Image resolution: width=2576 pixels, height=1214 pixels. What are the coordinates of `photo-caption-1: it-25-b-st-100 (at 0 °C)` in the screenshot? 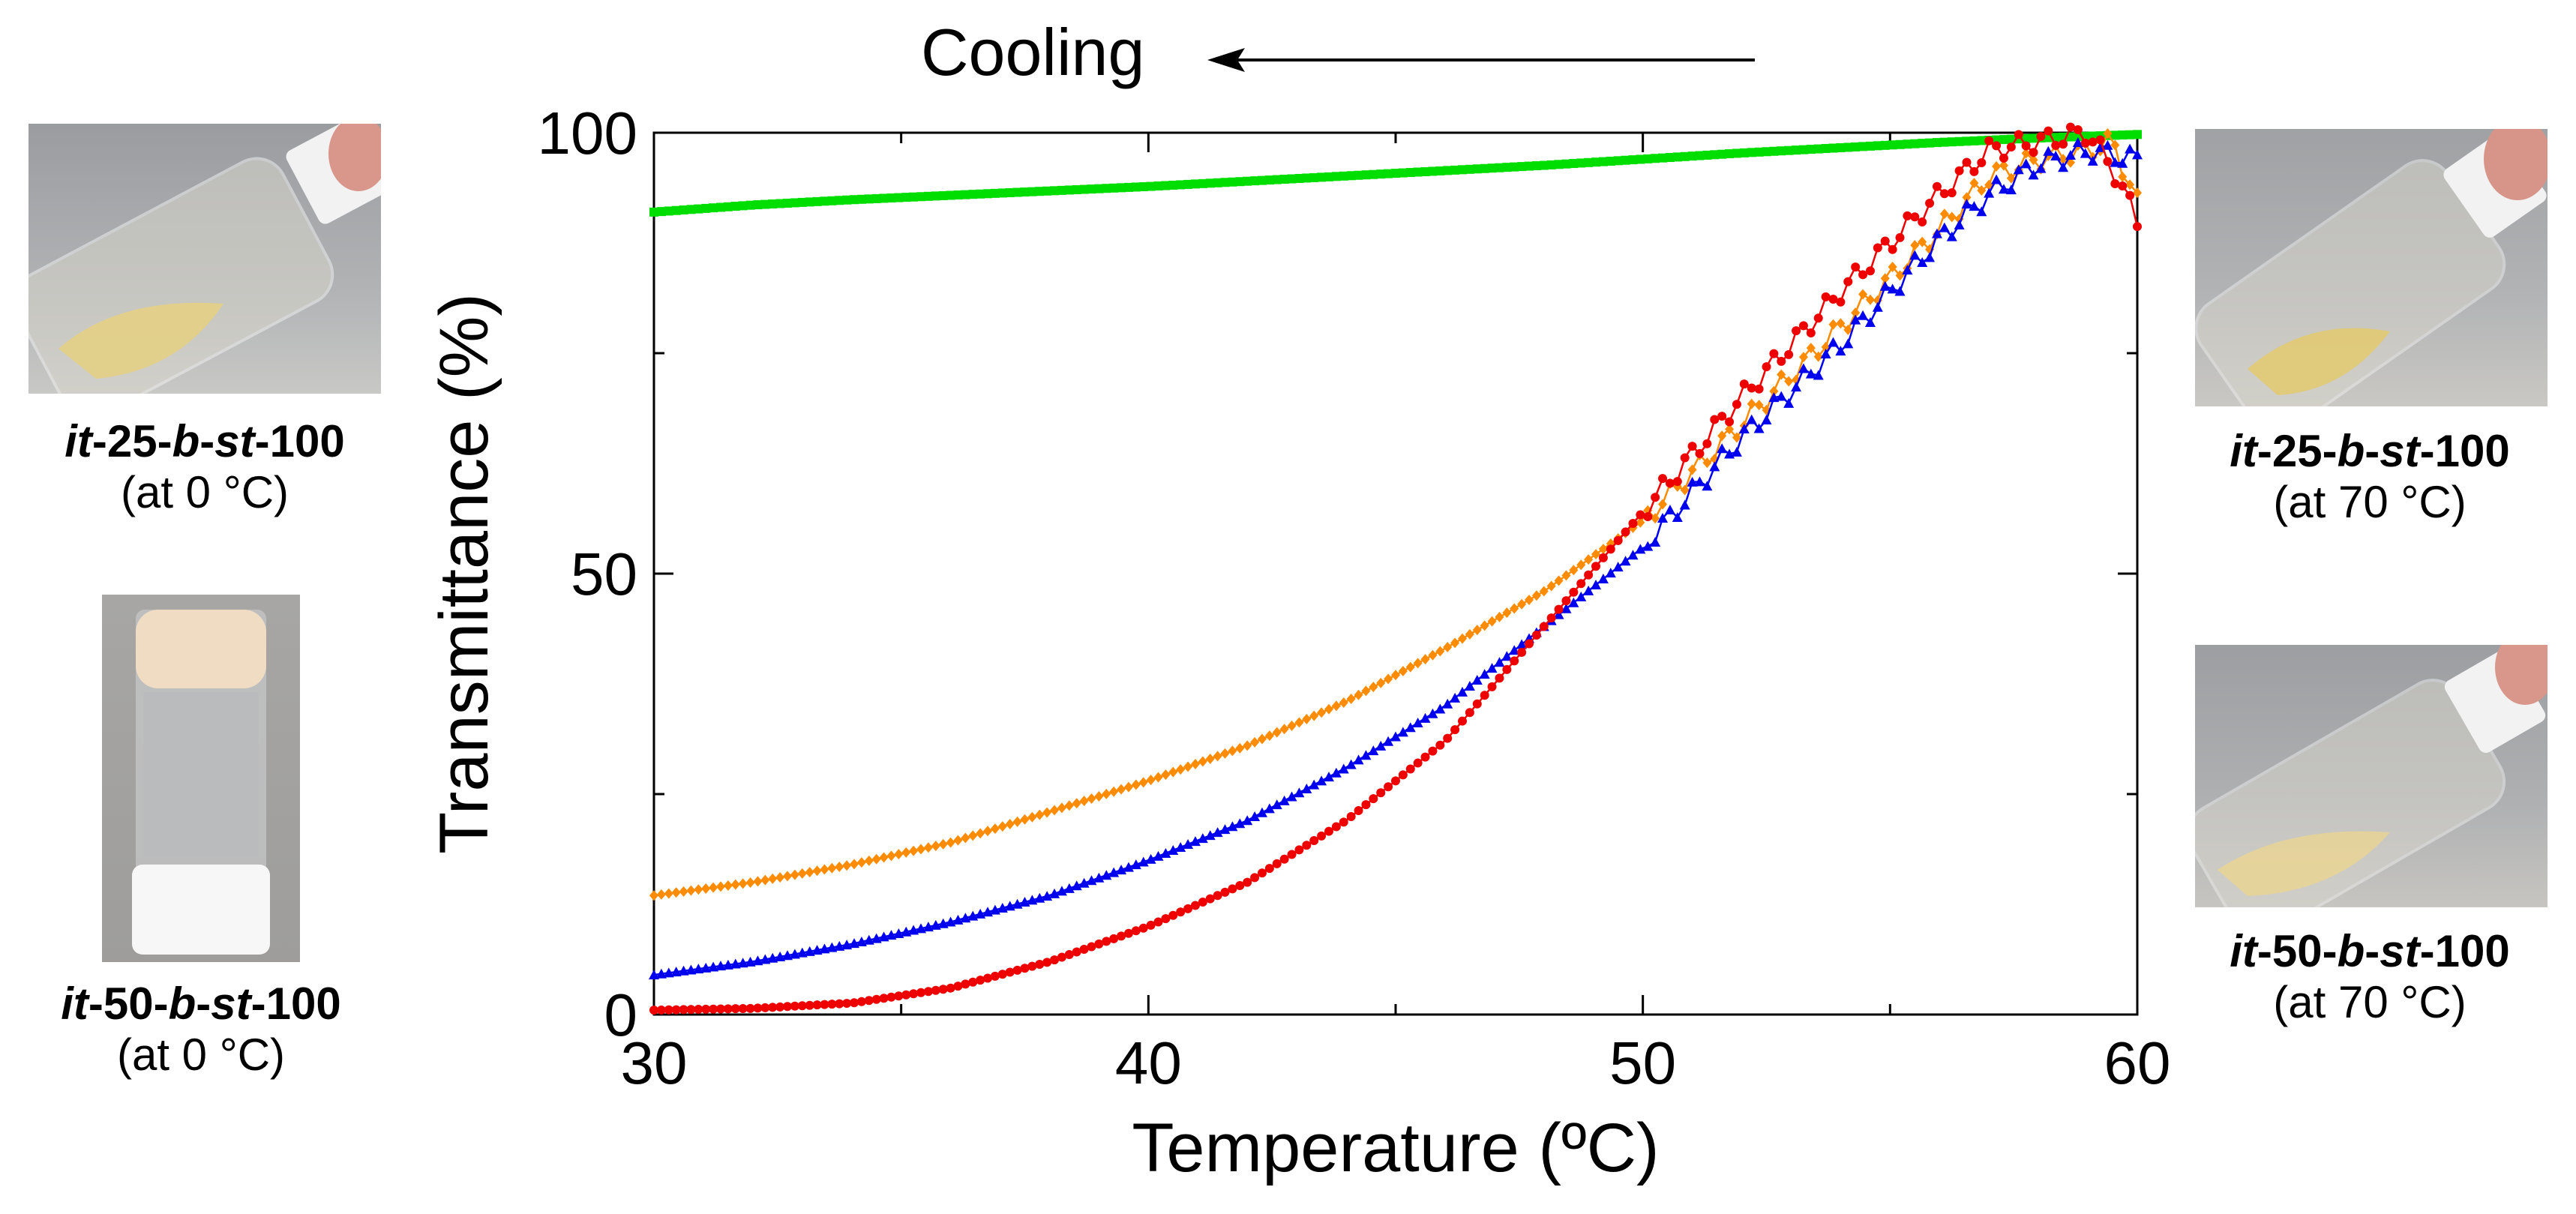 It's located at (205, 467).